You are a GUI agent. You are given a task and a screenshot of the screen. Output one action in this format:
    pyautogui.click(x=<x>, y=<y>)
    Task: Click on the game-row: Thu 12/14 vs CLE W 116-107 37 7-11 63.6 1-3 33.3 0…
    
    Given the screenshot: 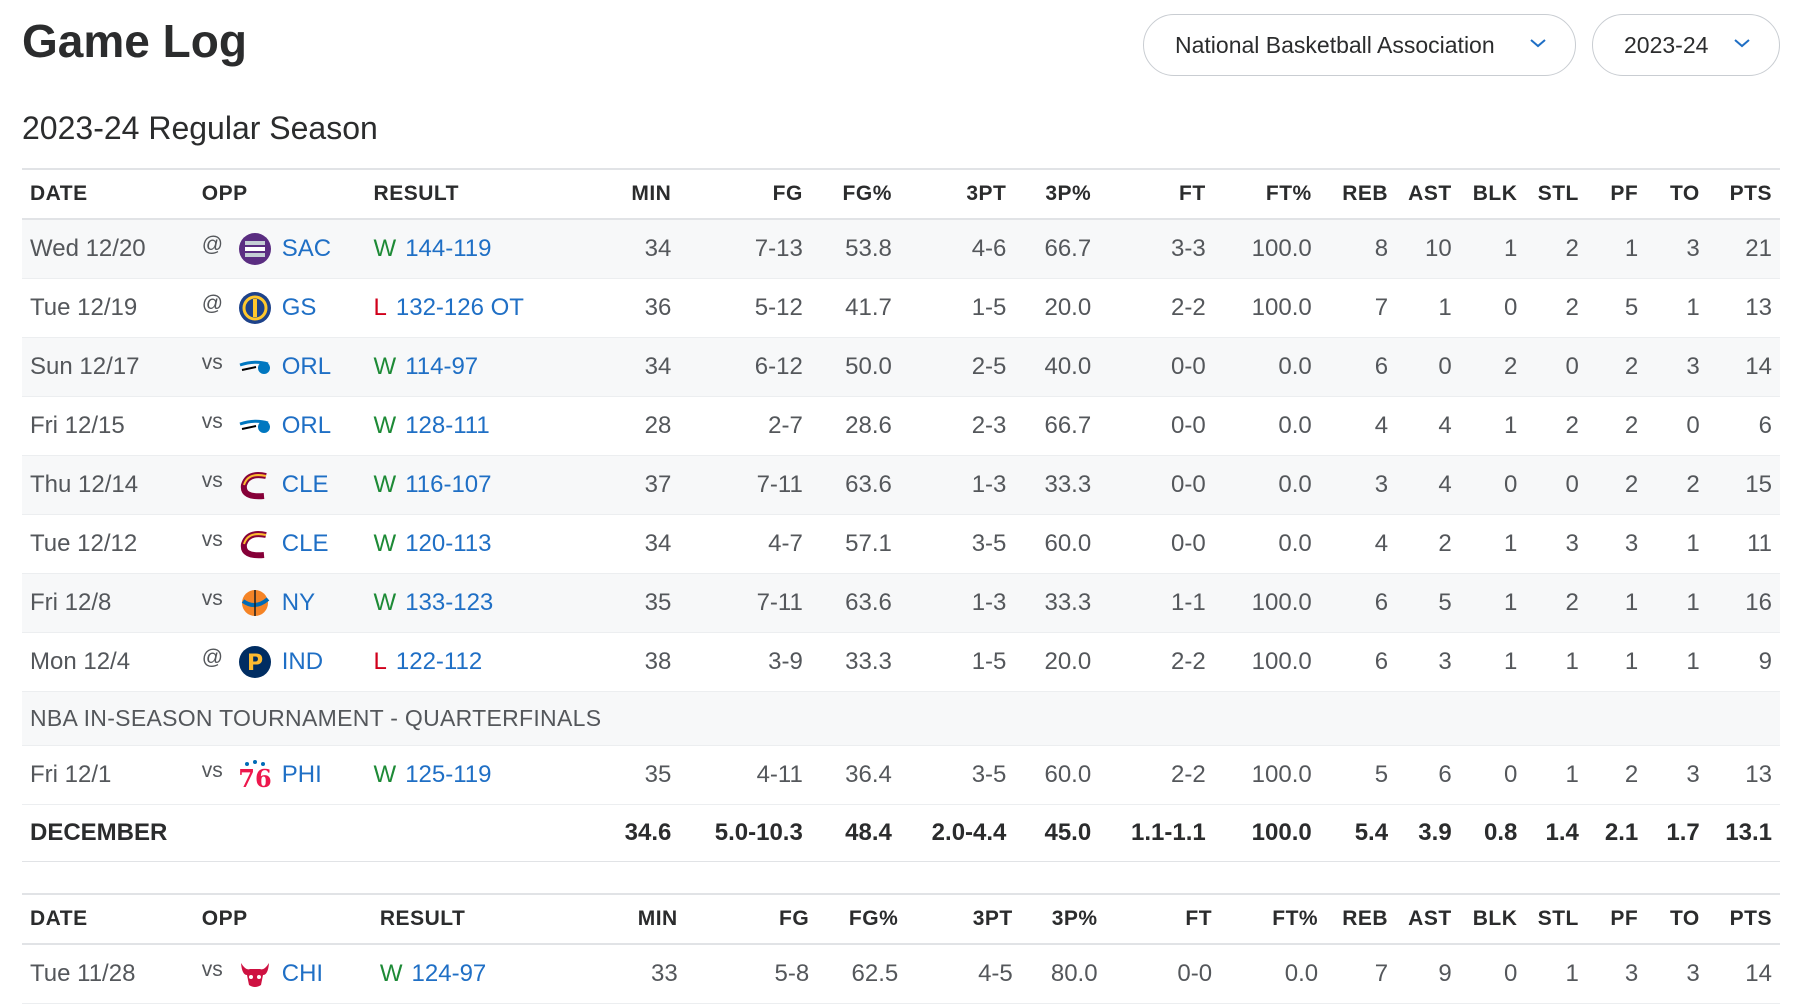 What is the action you would take?
    pyautogui.click(x=901, y=485)
    